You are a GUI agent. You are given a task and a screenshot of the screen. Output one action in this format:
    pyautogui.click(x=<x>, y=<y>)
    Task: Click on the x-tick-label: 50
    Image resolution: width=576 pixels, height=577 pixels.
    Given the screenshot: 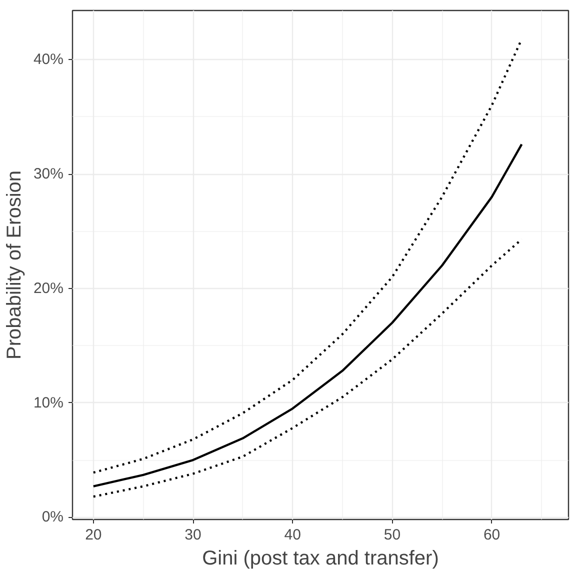 What is the action you would take?
    pyautogui.click(x=392, y=535)
    